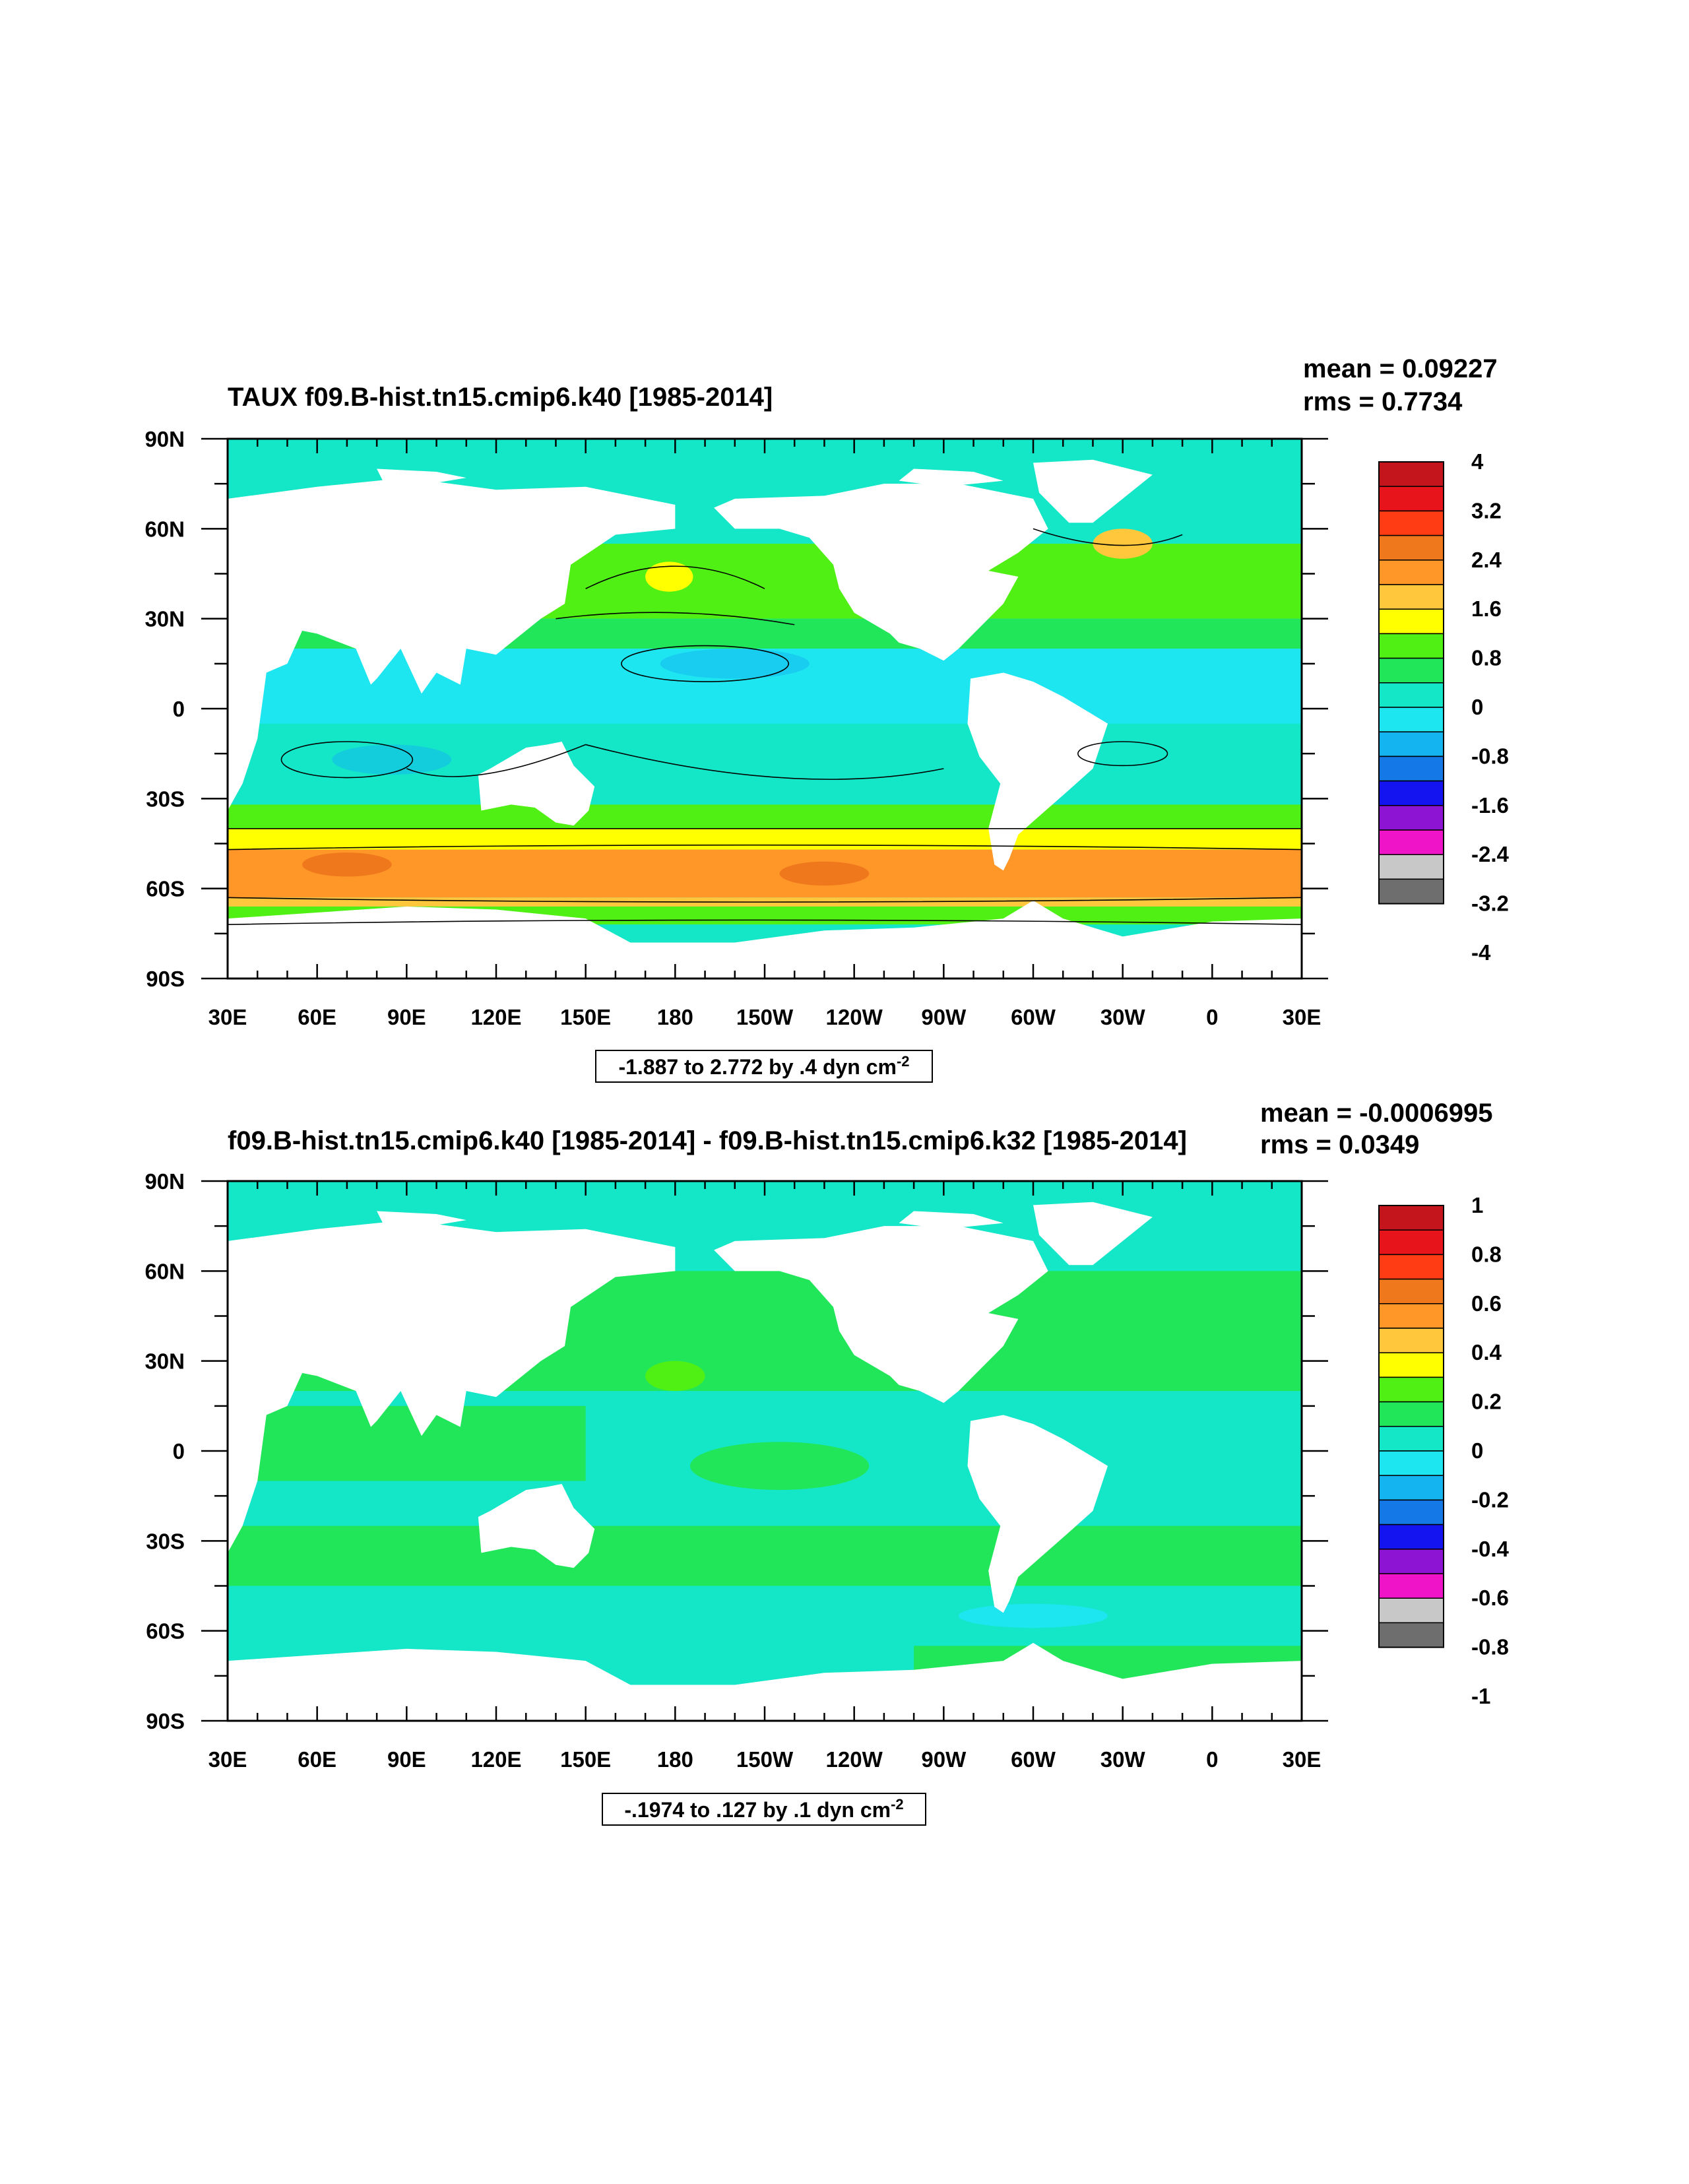 This screenshot has height=2184, width=1689. What do you see at coordinates (1481, 952) in the screenshot?
I see `top-colorbar-label: -4` at bounding box center [1481, 952].